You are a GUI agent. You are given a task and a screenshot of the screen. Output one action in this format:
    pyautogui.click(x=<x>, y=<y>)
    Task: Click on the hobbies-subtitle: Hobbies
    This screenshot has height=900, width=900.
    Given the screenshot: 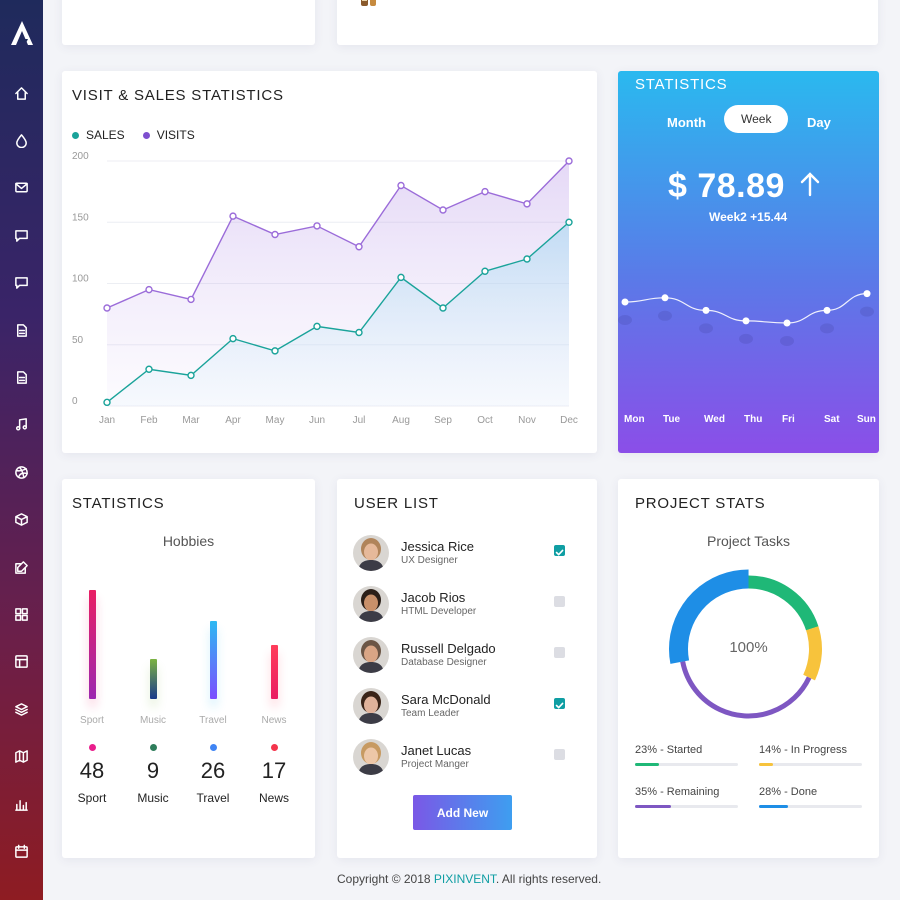 What is the action you would take?
    pyautogui.click(x=188, y=541)
    